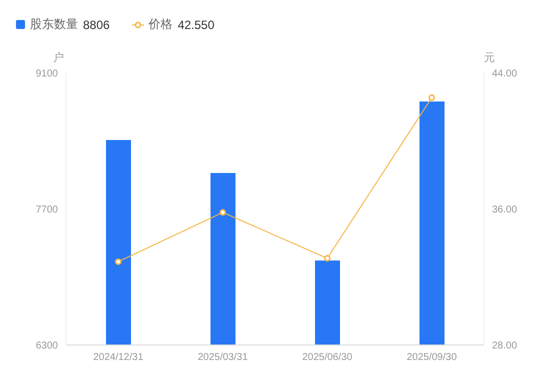 This screenshot has height=381, width=550. What do you see at coordinates (432, 358) in the screenshot?
I see `x-tick-label: 2025/09/30` at bounding box center [432, 358].